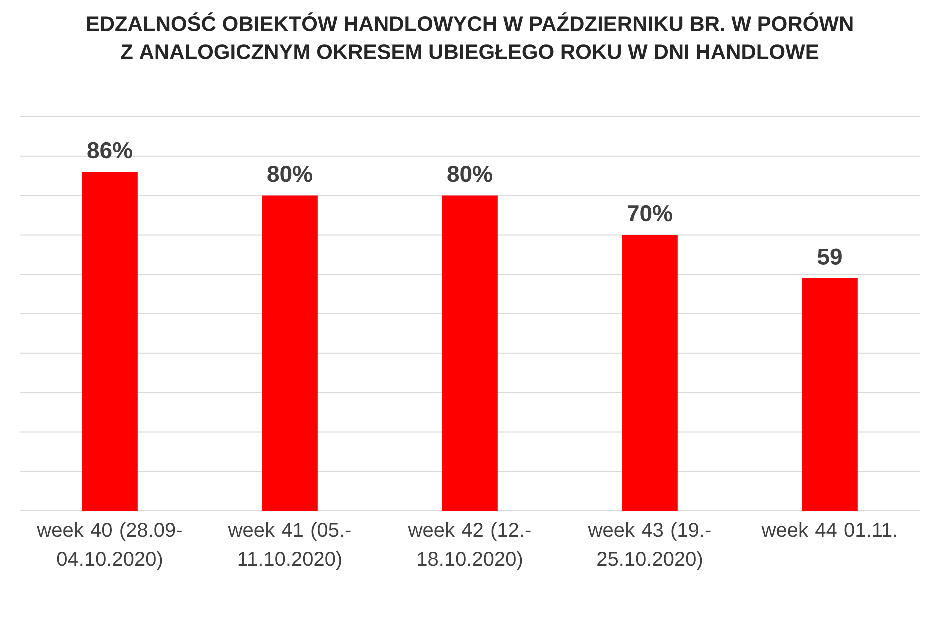 This screenshot has height=626, width=940. Describe the element at coordinates (829, 530) in the screenshot. I see `x-tick-label: week 44 01.11.` at that location.